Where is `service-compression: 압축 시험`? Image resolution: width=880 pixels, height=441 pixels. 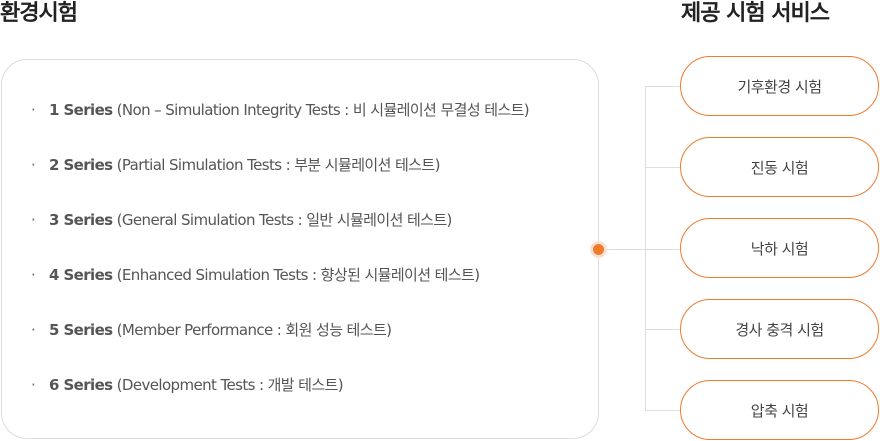
service-compression: 압축 시험 is located at coordinates (779, 410).